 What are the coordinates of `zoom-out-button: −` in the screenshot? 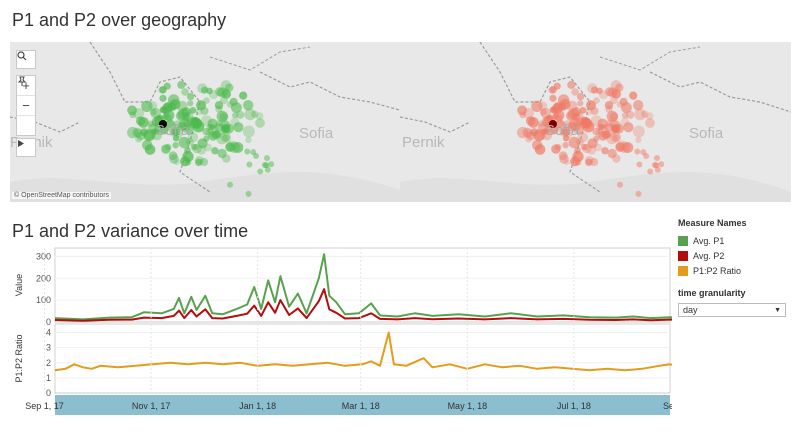 It's located at (26, 106).